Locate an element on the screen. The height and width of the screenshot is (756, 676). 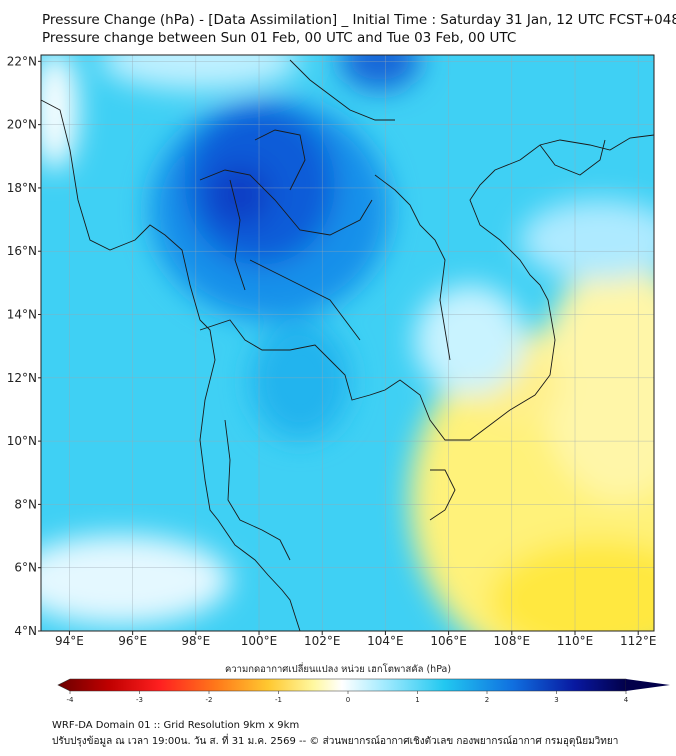
colorbar-tick-label: 4 is located at coordinates (626, 700).